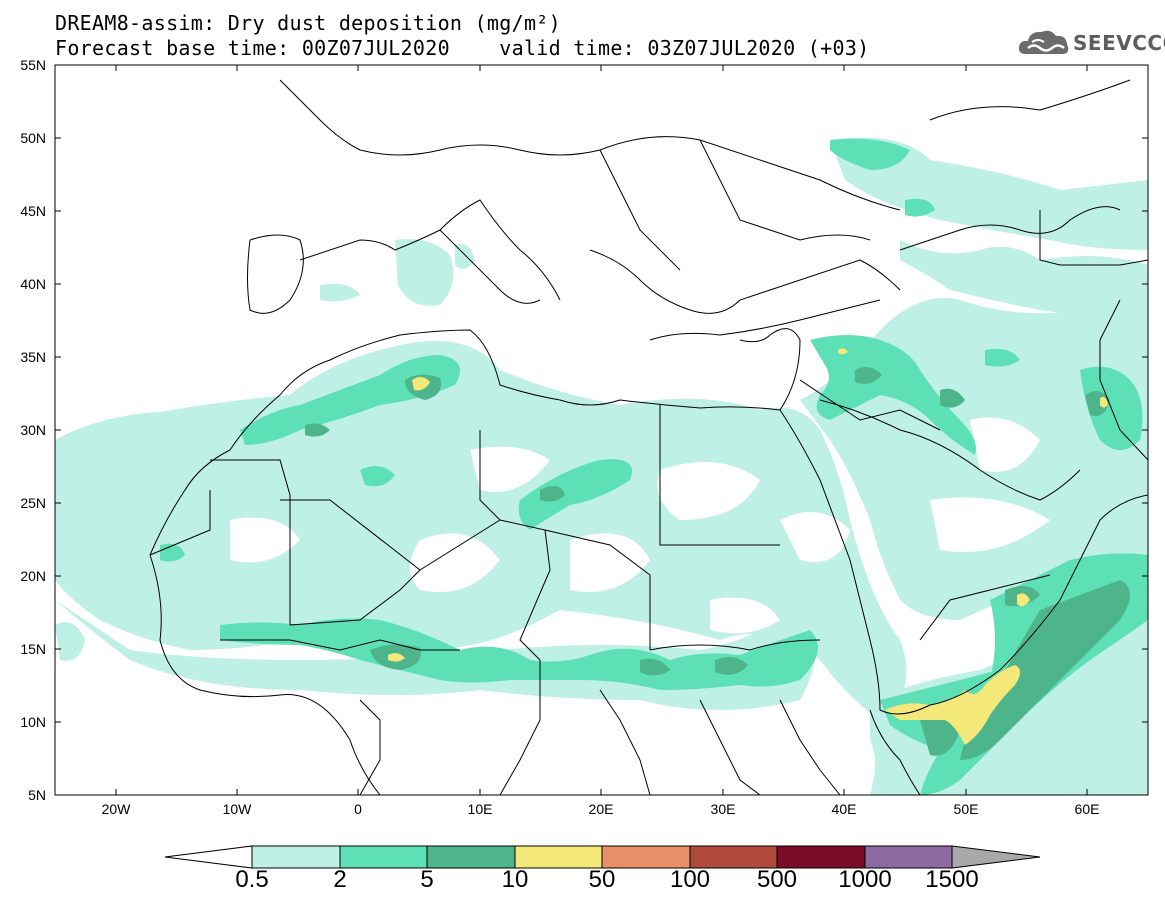 The image size is (1165, 907). I want to click on lon-label: 0, so click(358, 809).